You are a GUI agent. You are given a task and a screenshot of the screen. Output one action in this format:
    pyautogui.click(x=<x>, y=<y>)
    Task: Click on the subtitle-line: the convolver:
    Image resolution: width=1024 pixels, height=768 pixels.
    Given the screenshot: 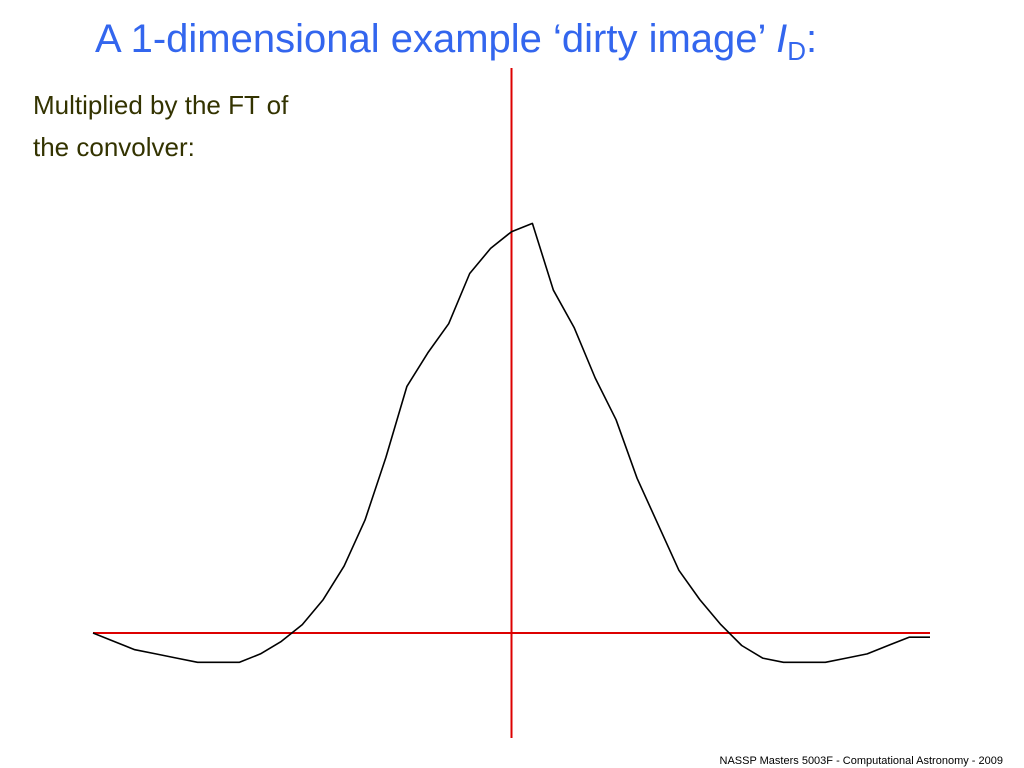 What is the action you would take?
    pyautogui.click(x=114, y=147)
    